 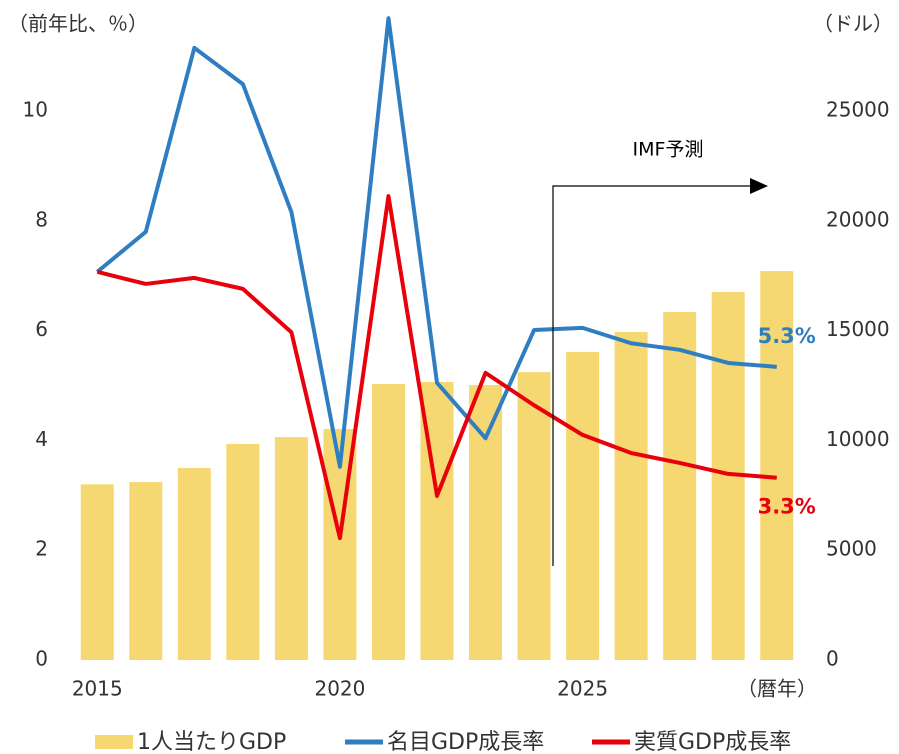 I want to click on y-tick-label: 0, so click(x=41, y=659).